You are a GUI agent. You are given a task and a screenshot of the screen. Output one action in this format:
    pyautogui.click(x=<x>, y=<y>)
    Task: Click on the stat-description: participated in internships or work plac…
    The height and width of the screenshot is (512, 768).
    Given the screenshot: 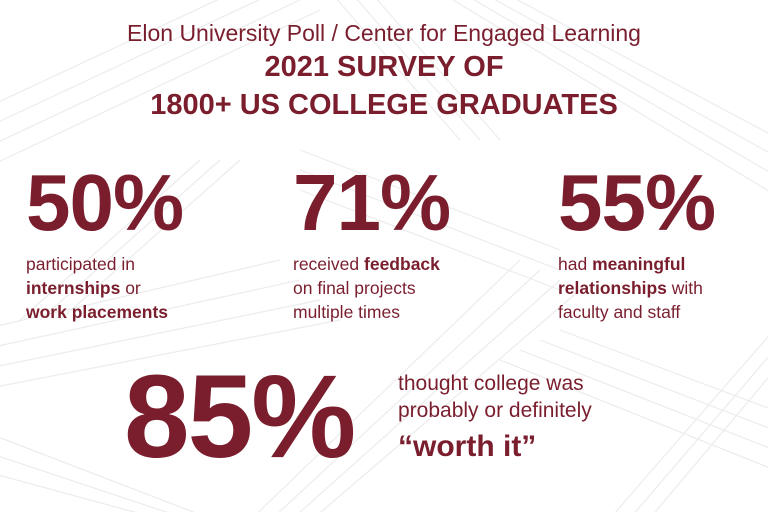 What is the action you would take?
    pyautogui.click(x=131, y=288)
    